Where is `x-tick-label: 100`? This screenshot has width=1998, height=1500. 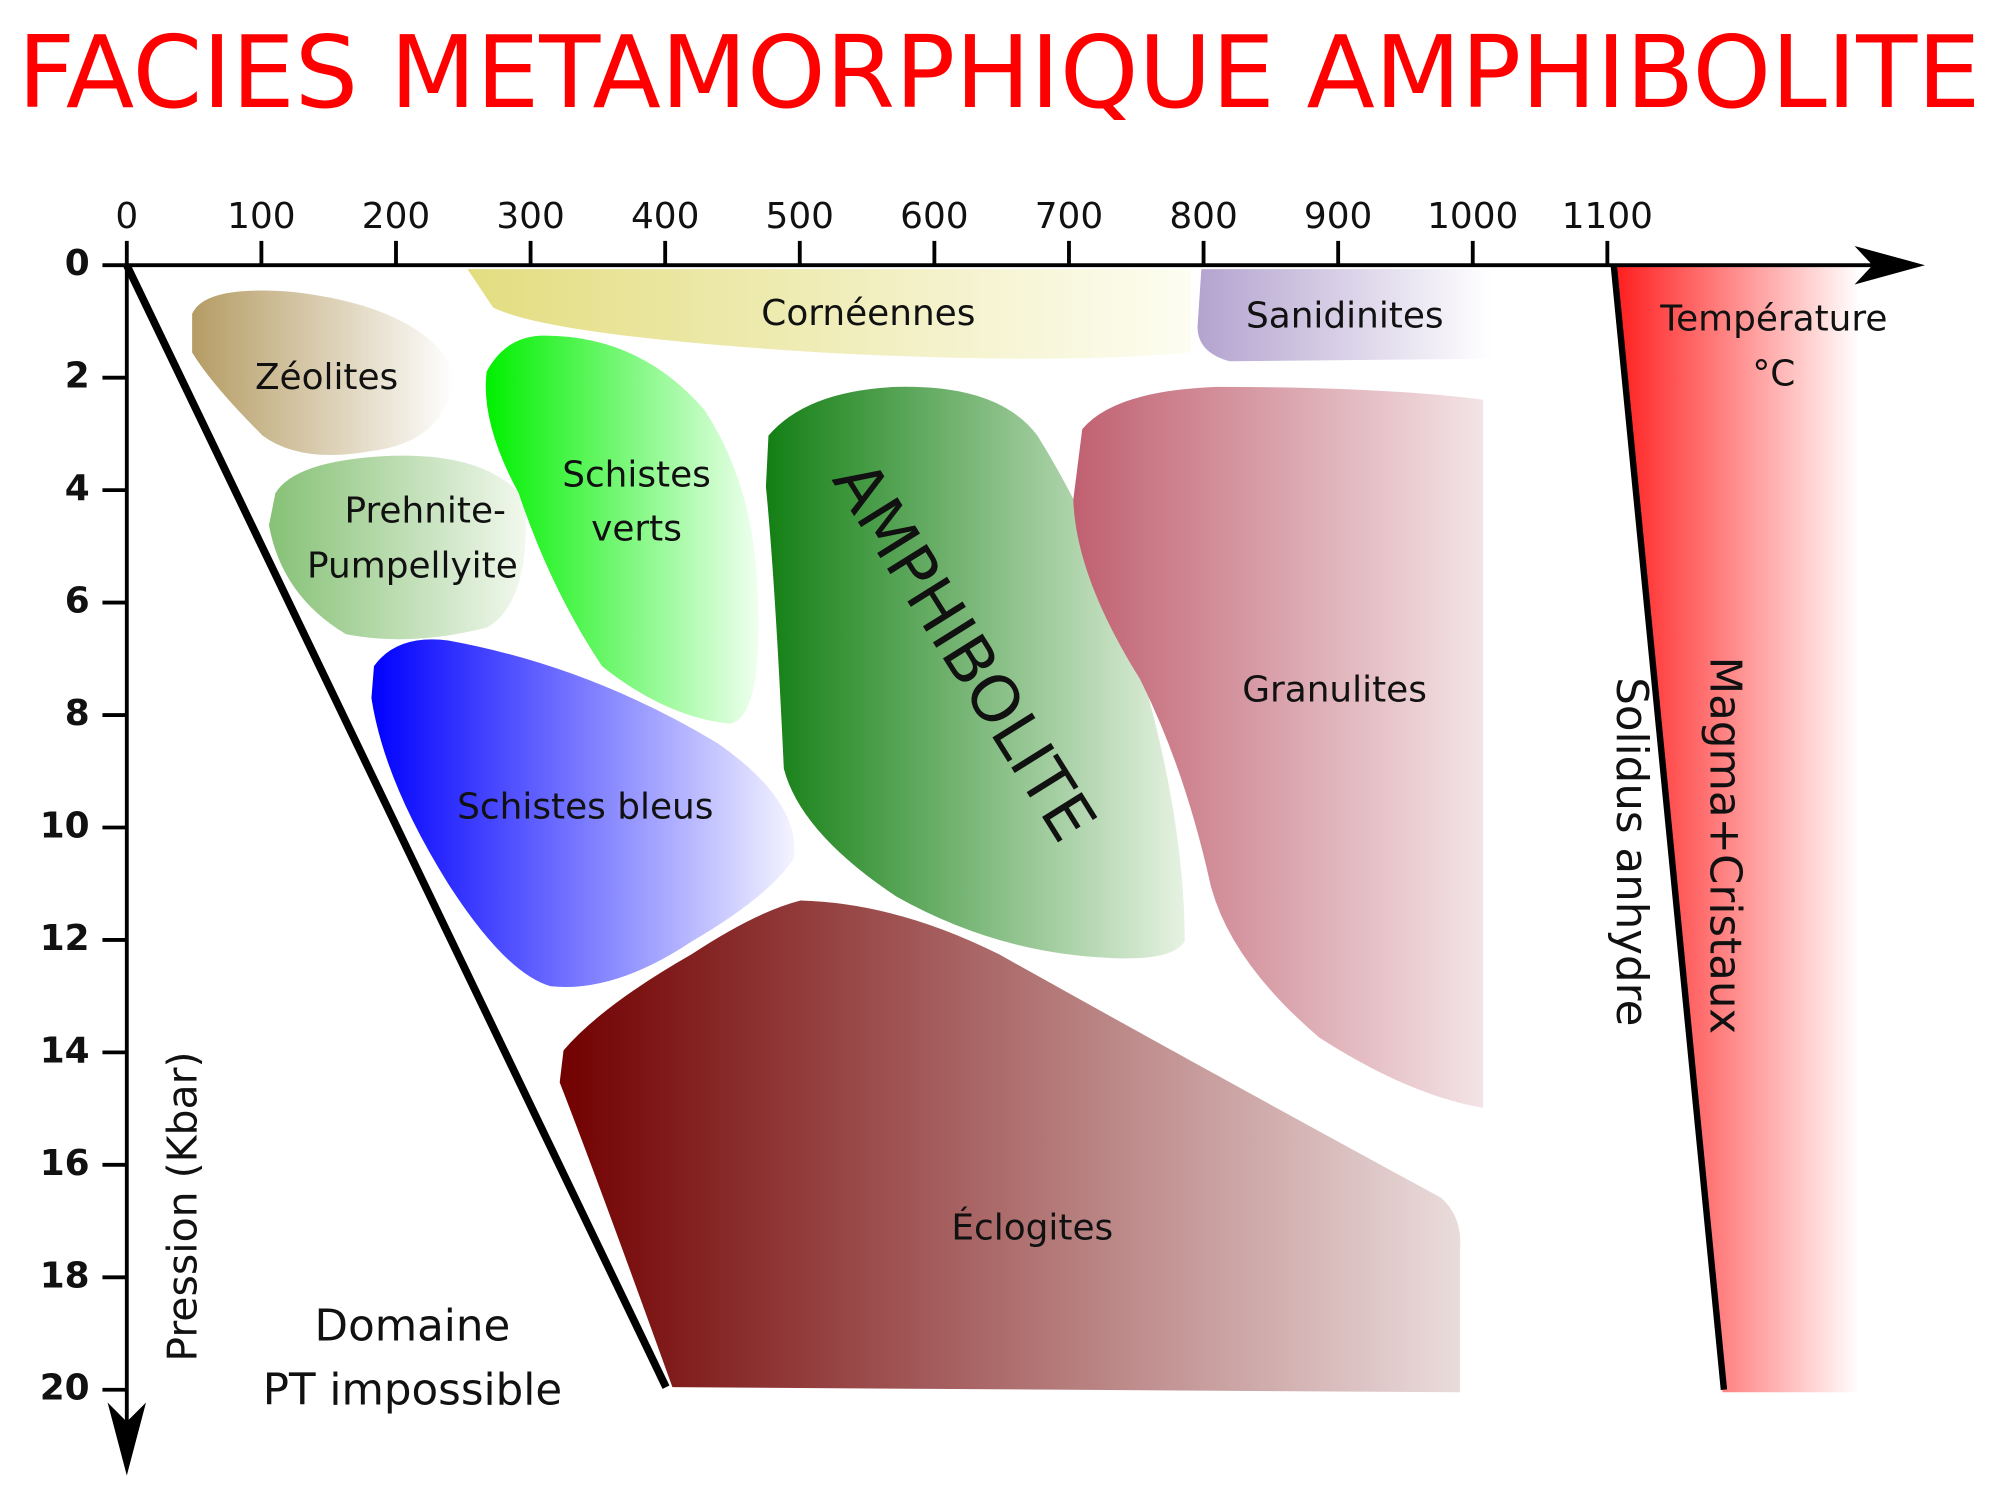
x-tick-label: 100 is located at coordinates (261, 216).